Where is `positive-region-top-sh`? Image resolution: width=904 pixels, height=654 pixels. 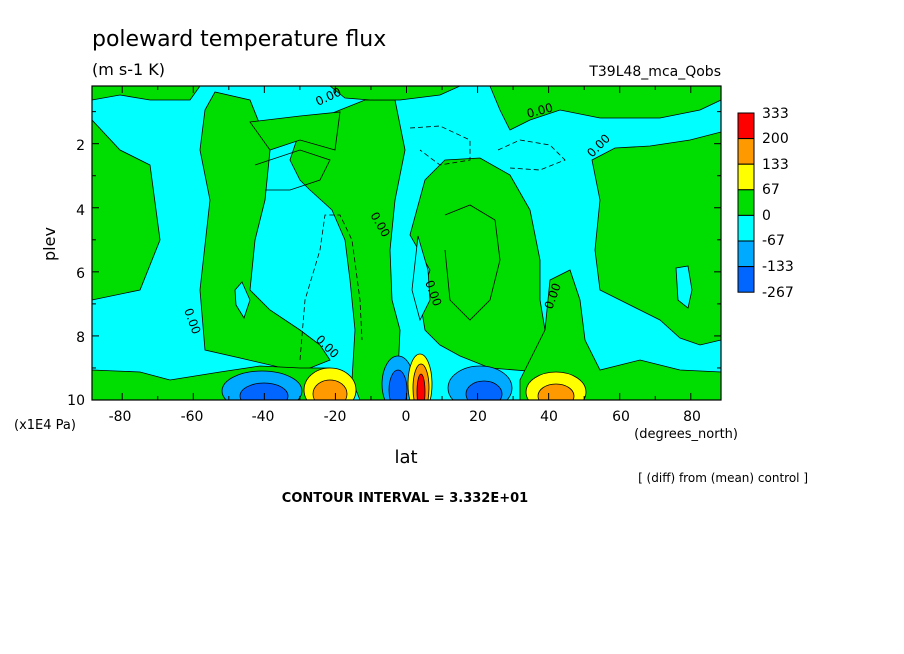 positive-region-top-sh is located at coordinates (146, 93).